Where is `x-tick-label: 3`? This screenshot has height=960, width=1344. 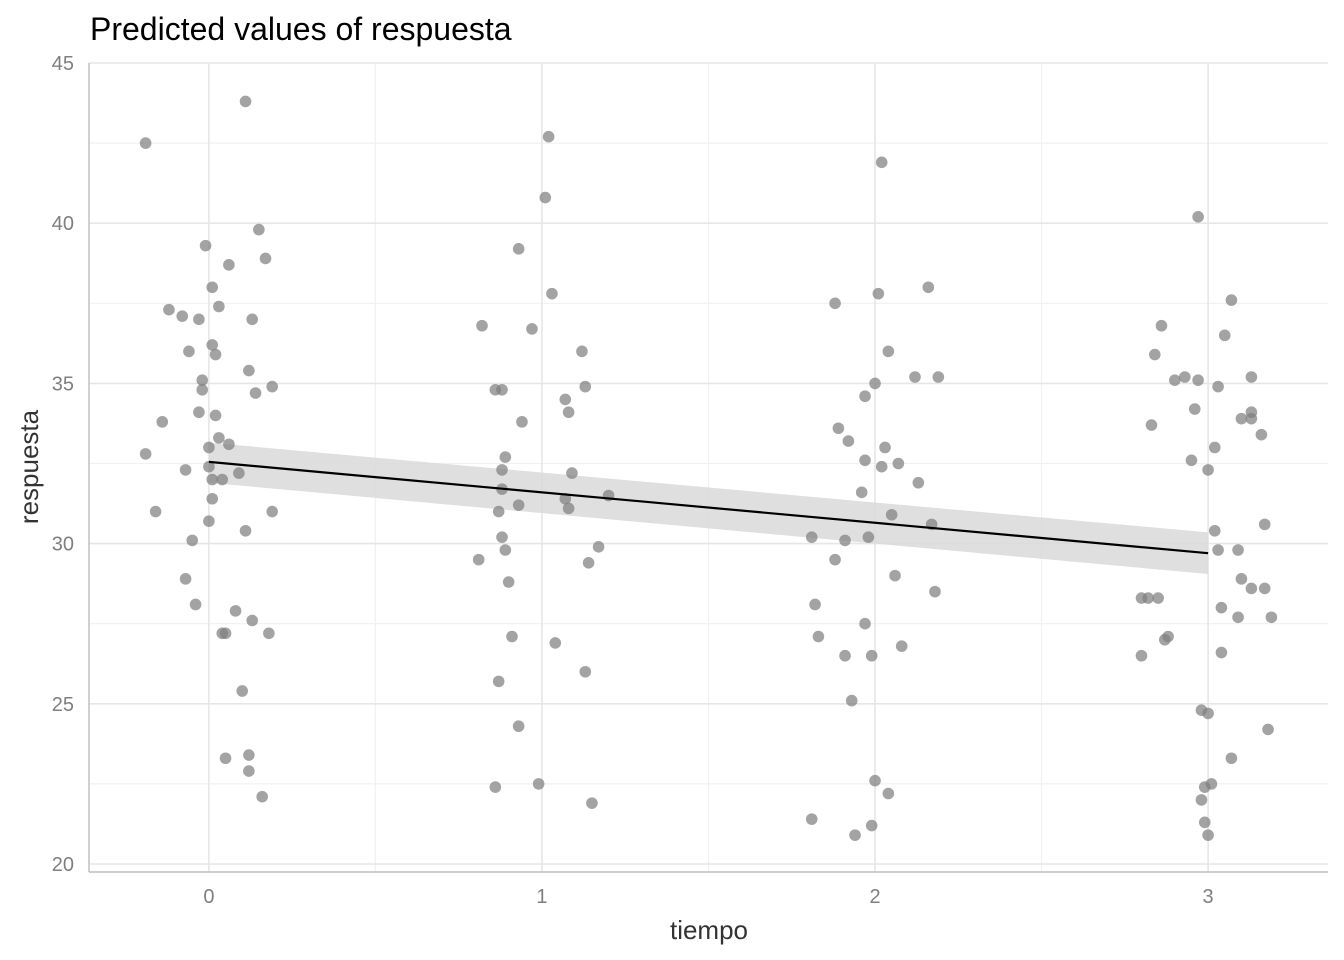 x-tick-label: 3 is located at coordinates (1208, 897).